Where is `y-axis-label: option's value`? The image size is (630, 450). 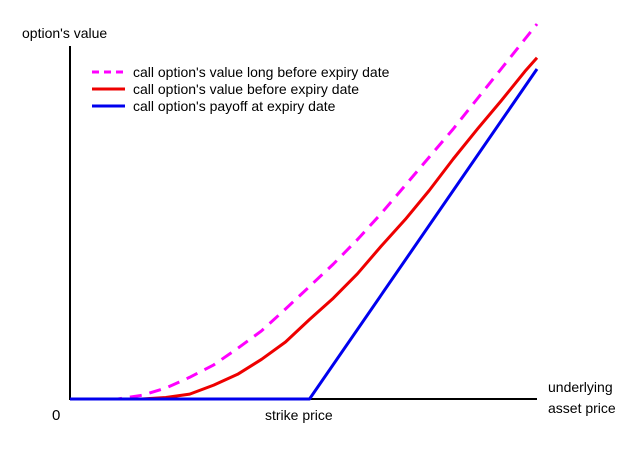
y-axis-label: option's value is located at coordinates (64, 33).